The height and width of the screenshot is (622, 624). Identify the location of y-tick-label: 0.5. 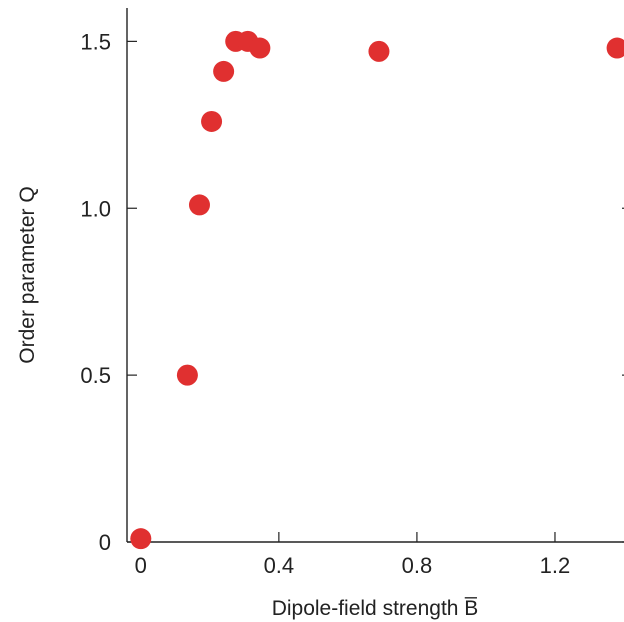
(95, 375).